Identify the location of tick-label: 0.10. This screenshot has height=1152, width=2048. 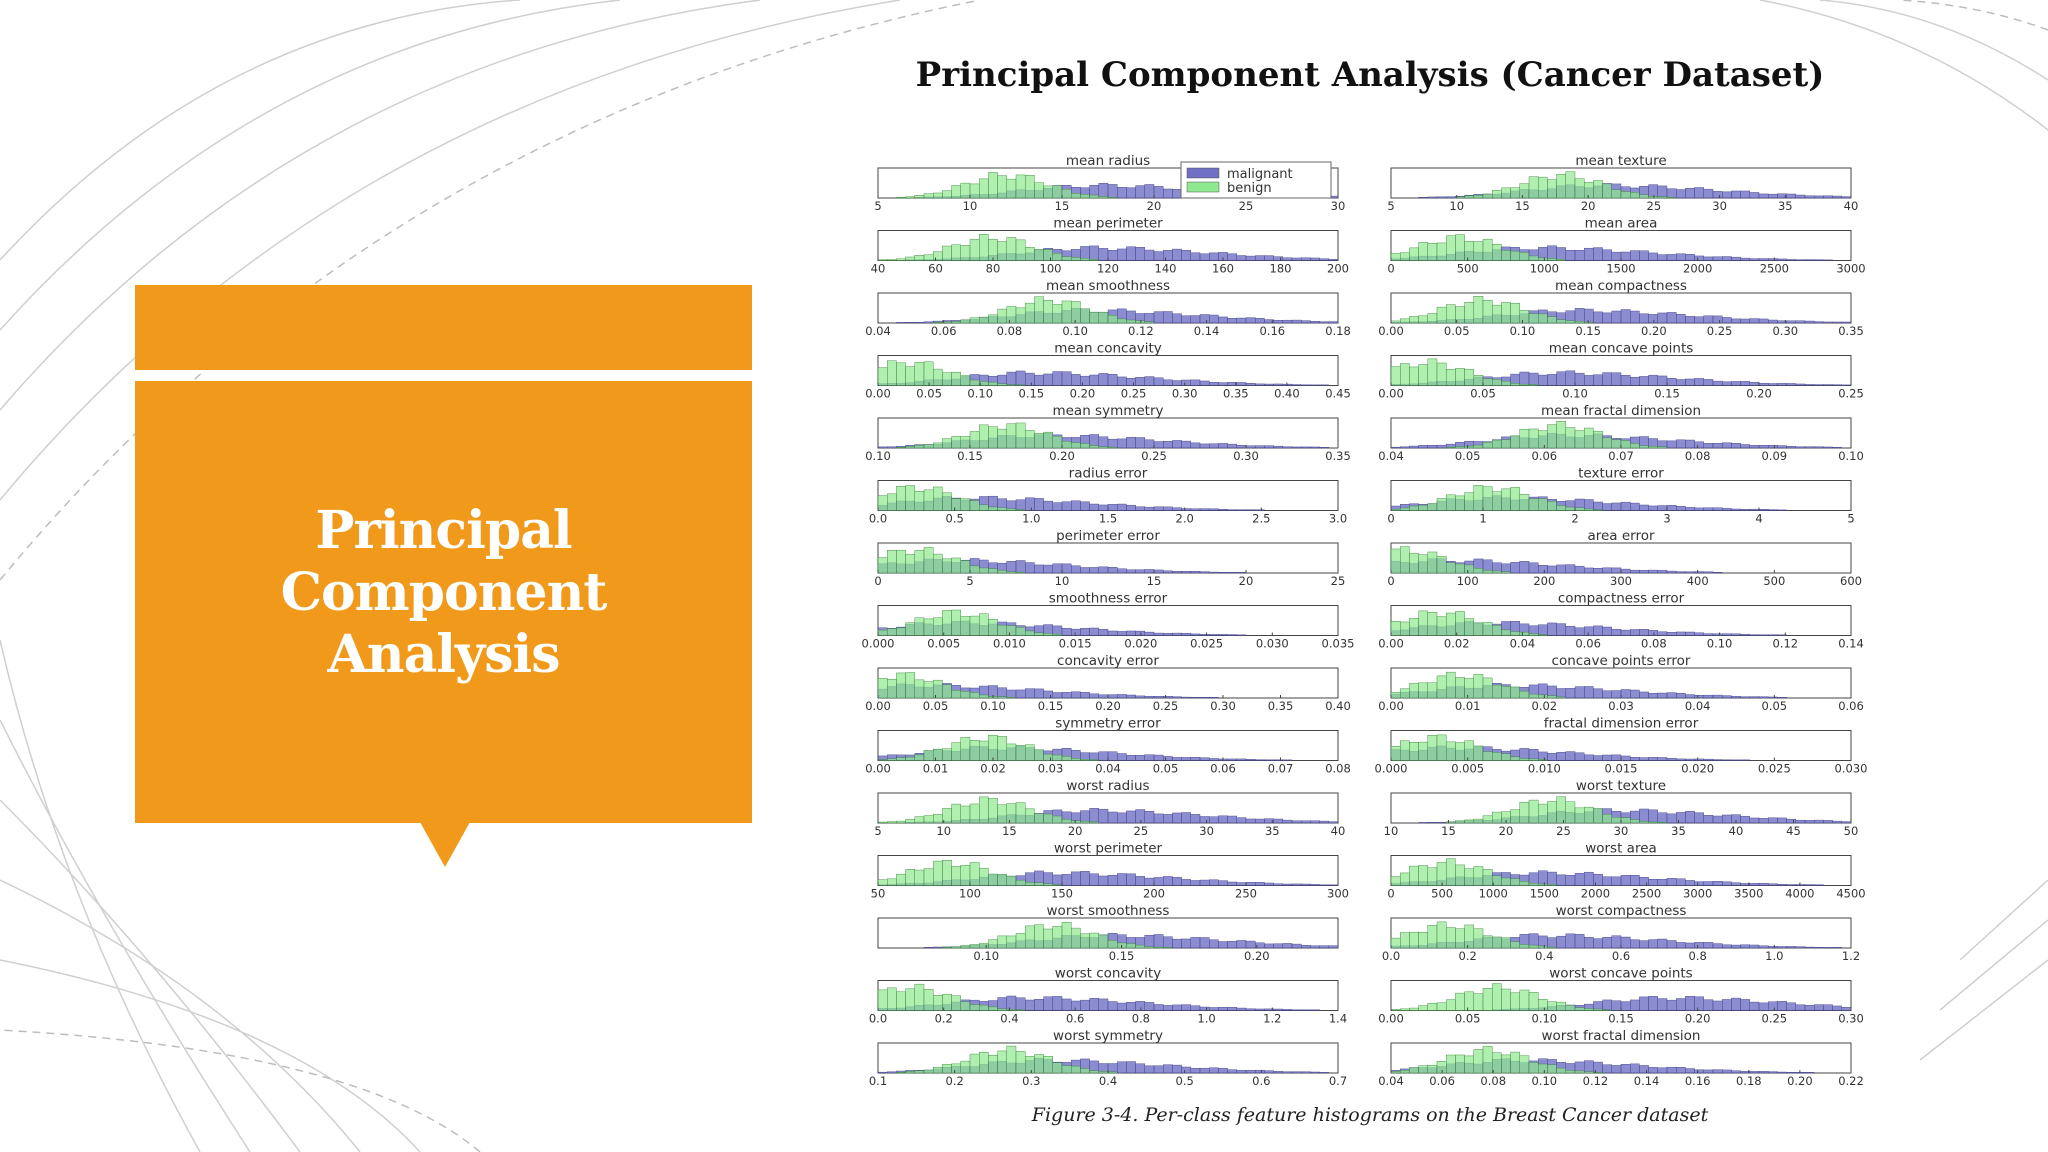
(1523, 331).